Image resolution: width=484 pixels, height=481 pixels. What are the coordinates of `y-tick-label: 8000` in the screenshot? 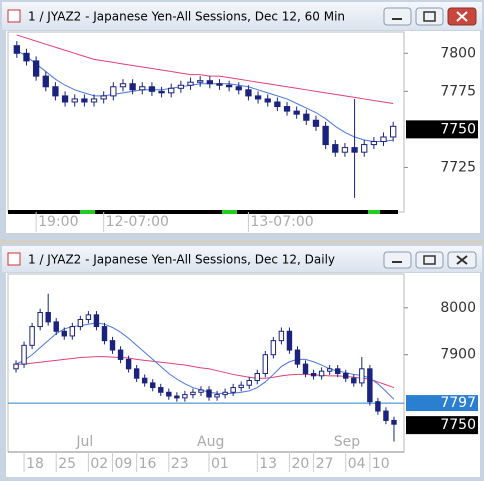 It's located at (458, 308).